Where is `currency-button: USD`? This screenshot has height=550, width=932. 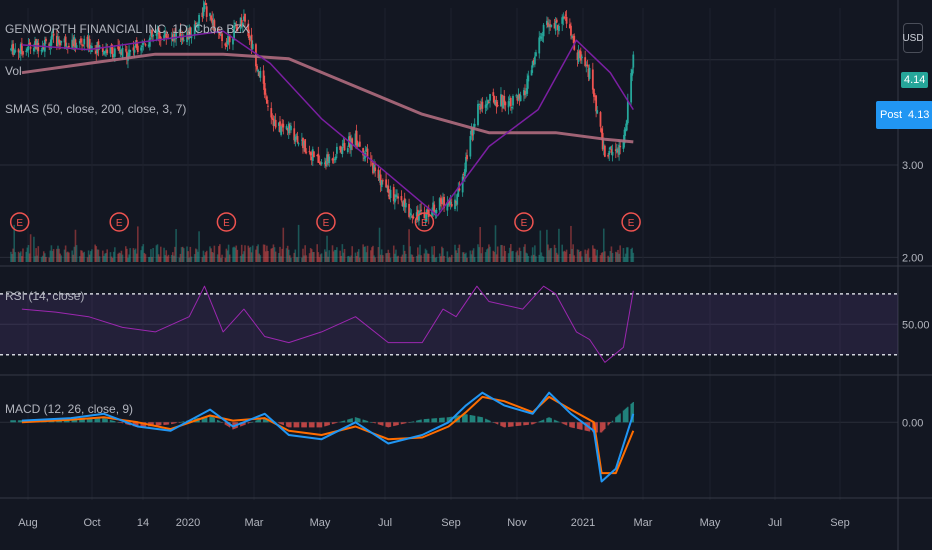 currency-button: USD is located at coordinates (913, 38).